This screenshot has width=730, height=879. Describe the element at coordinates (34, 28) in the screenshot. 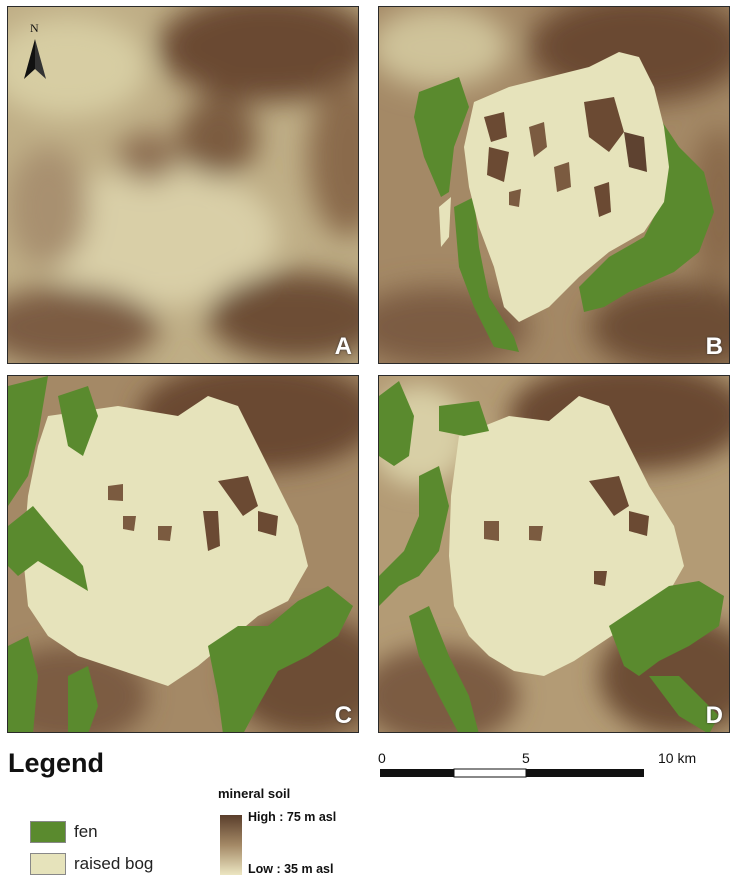

I see `north-arrow-letter: N` at that location.